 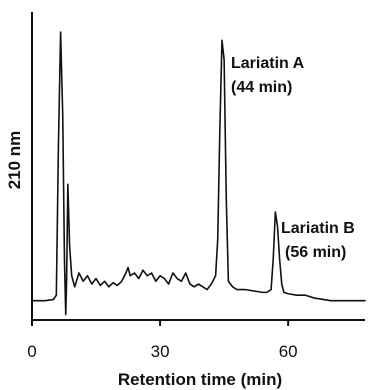 What do you see at coordinates (288, 351) in the screenshot?
I see `x-tick-label: 60` at bounding box center [288, 351].